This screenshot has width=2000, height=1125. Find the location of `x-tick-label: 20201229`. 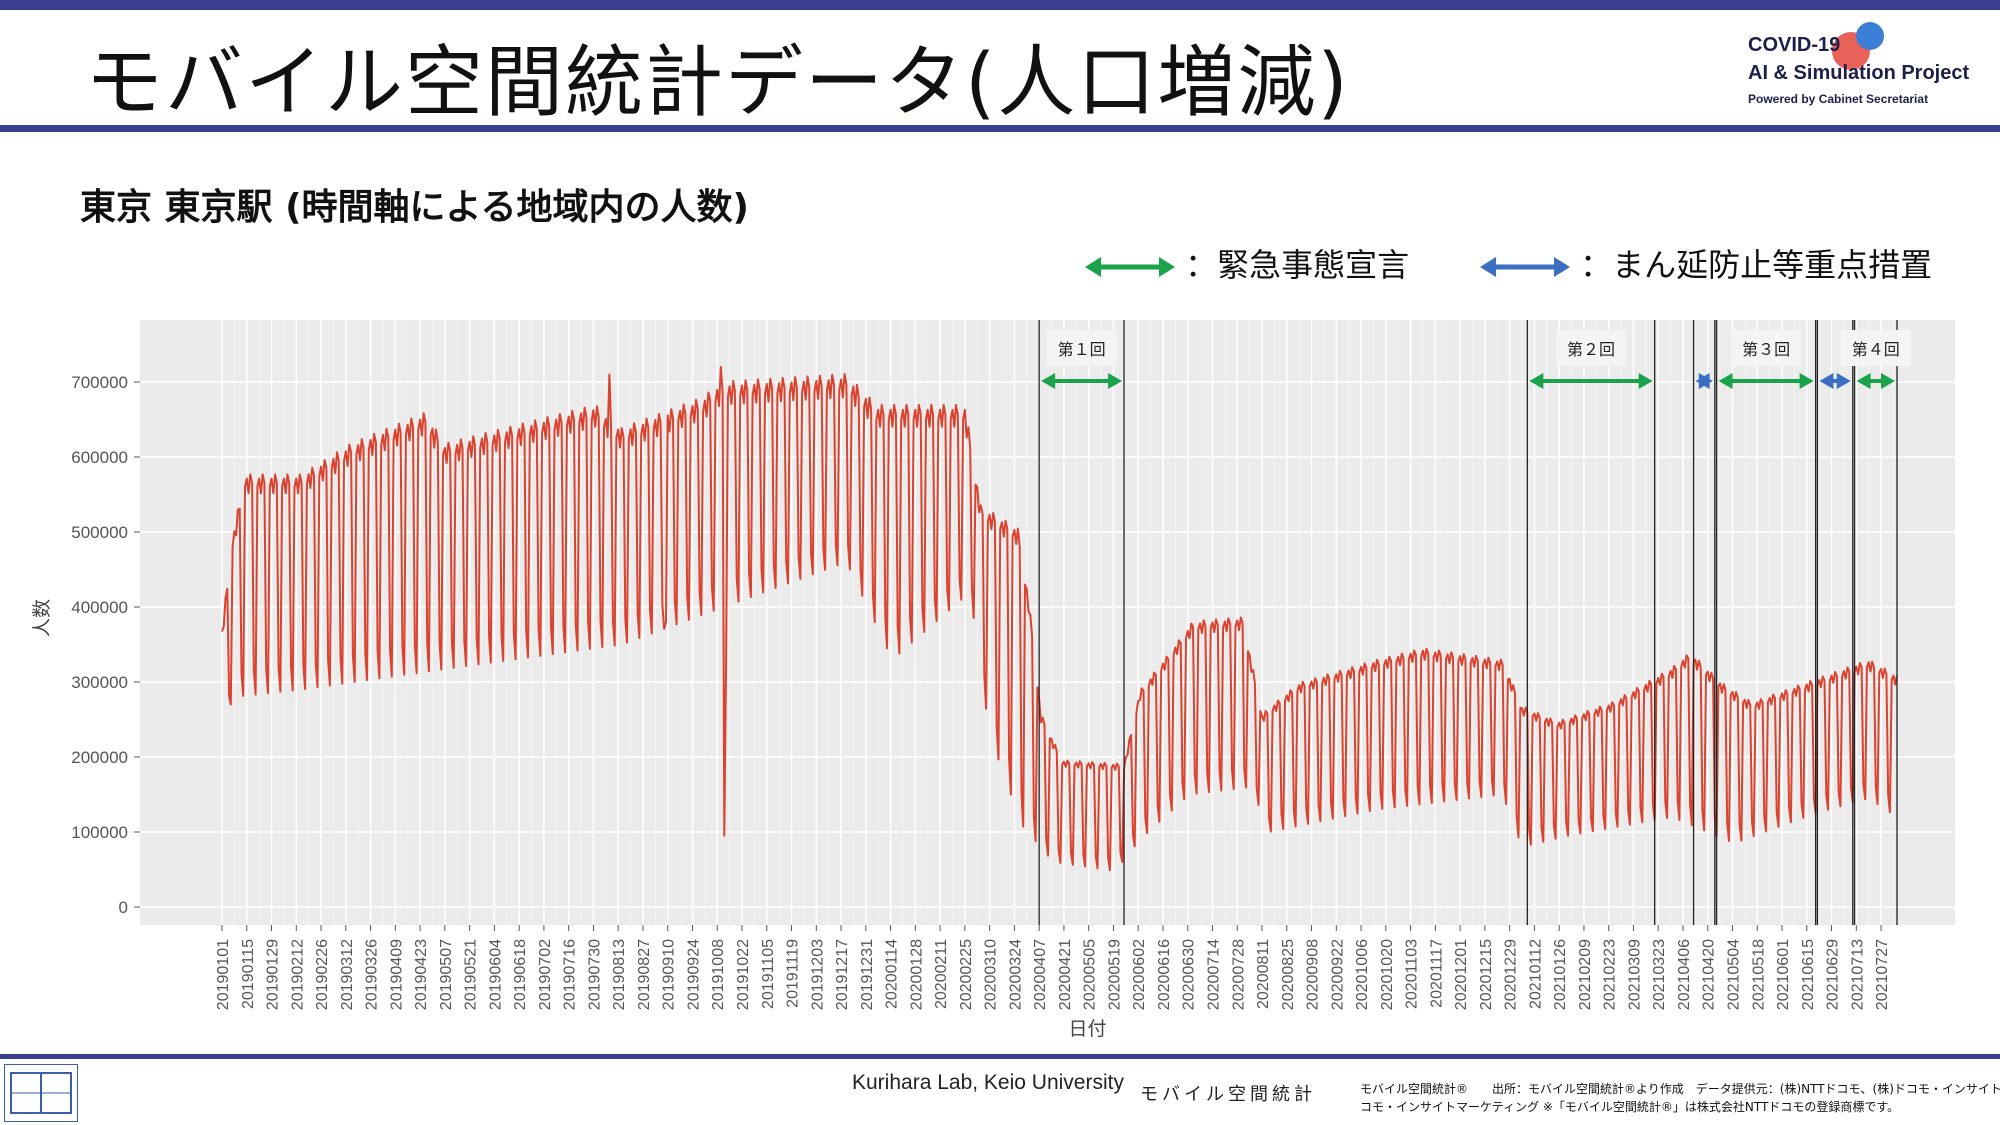

x-tick-label: 20201229 is located at coordinates (1511, 974).